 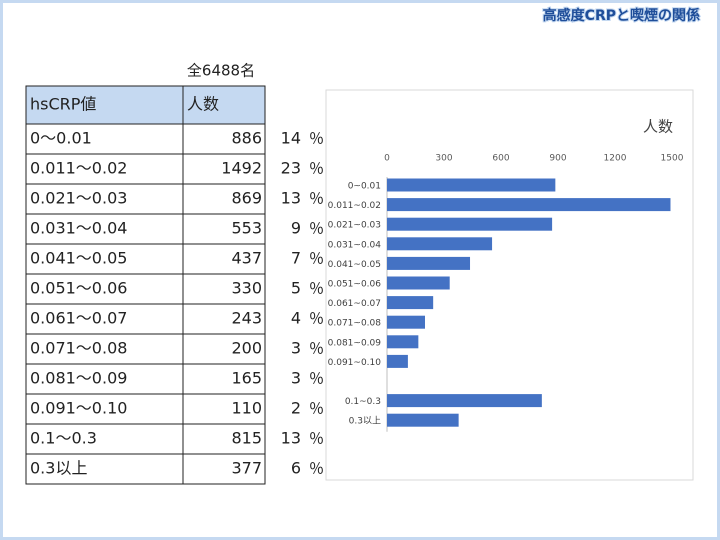 I want to click on y-tick-label: 0.051~0.06, so click(x=355, y=285).